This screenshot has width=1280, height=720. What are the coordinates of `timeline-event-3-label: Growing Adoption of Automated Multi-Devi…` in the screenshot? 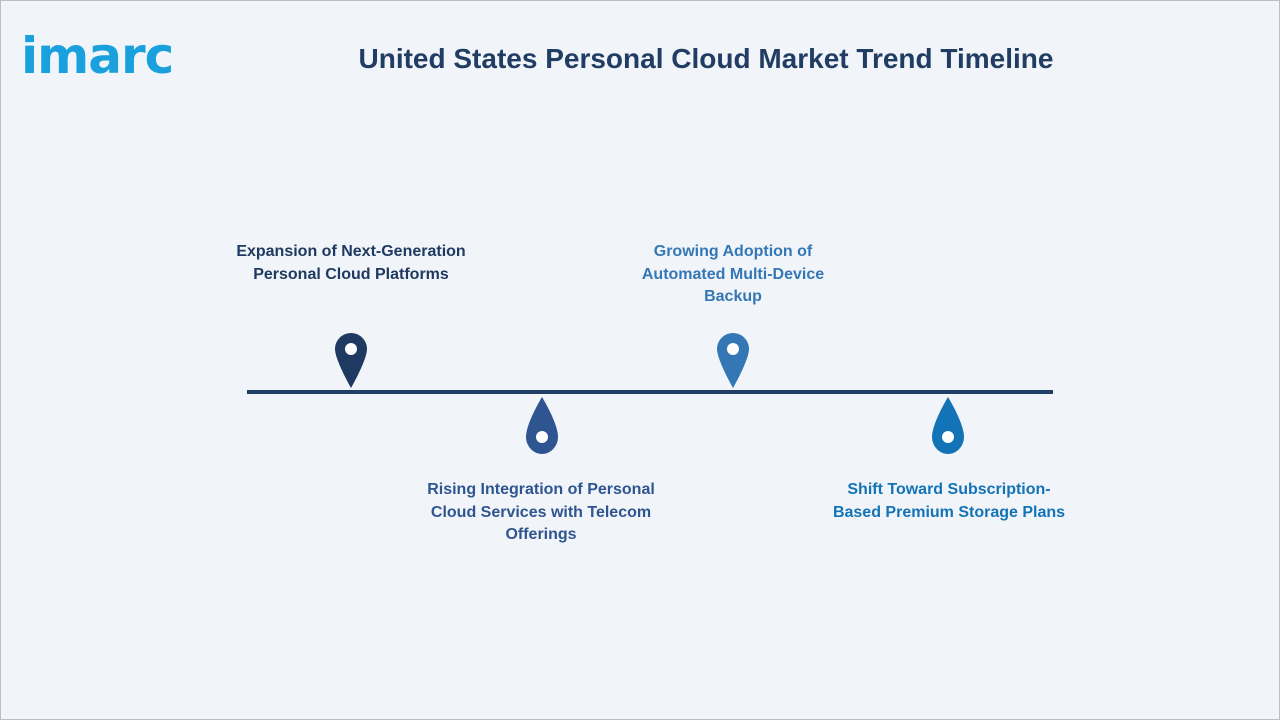 It's located at (733, 274).